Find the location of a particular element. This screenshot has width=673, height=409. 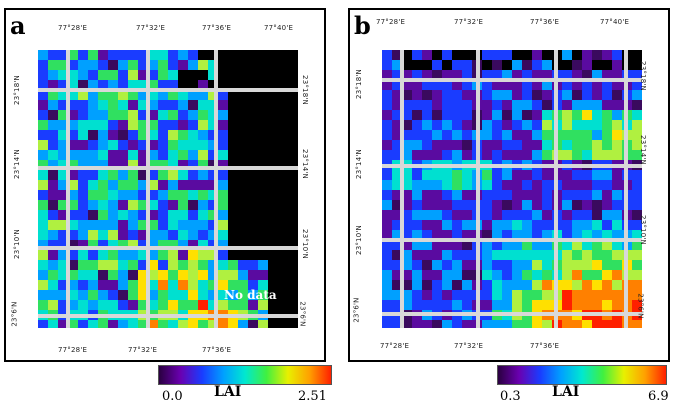

top-tick-b-0: 77°28'E is located at coordinates (391, 22).